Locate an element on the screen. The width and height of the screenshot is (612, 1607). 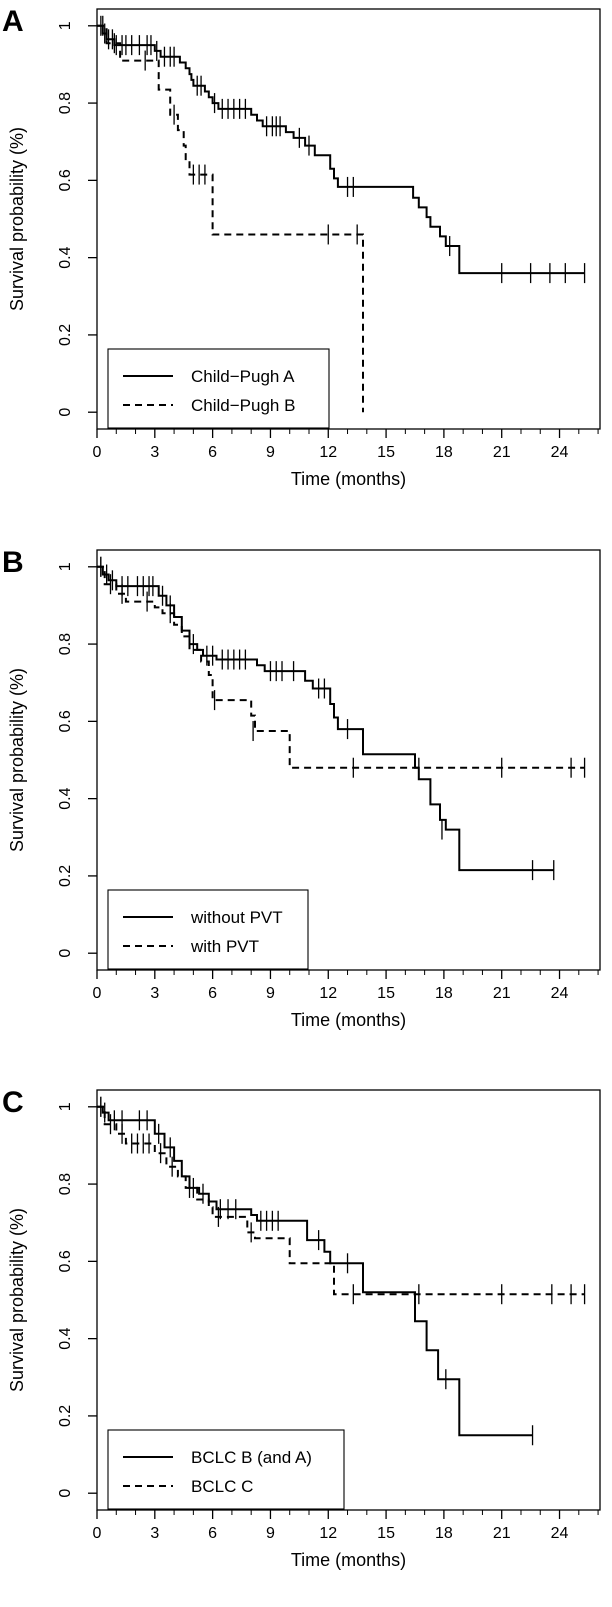
legend-label: Child−Pugh B is located at coordinates (243, 405).